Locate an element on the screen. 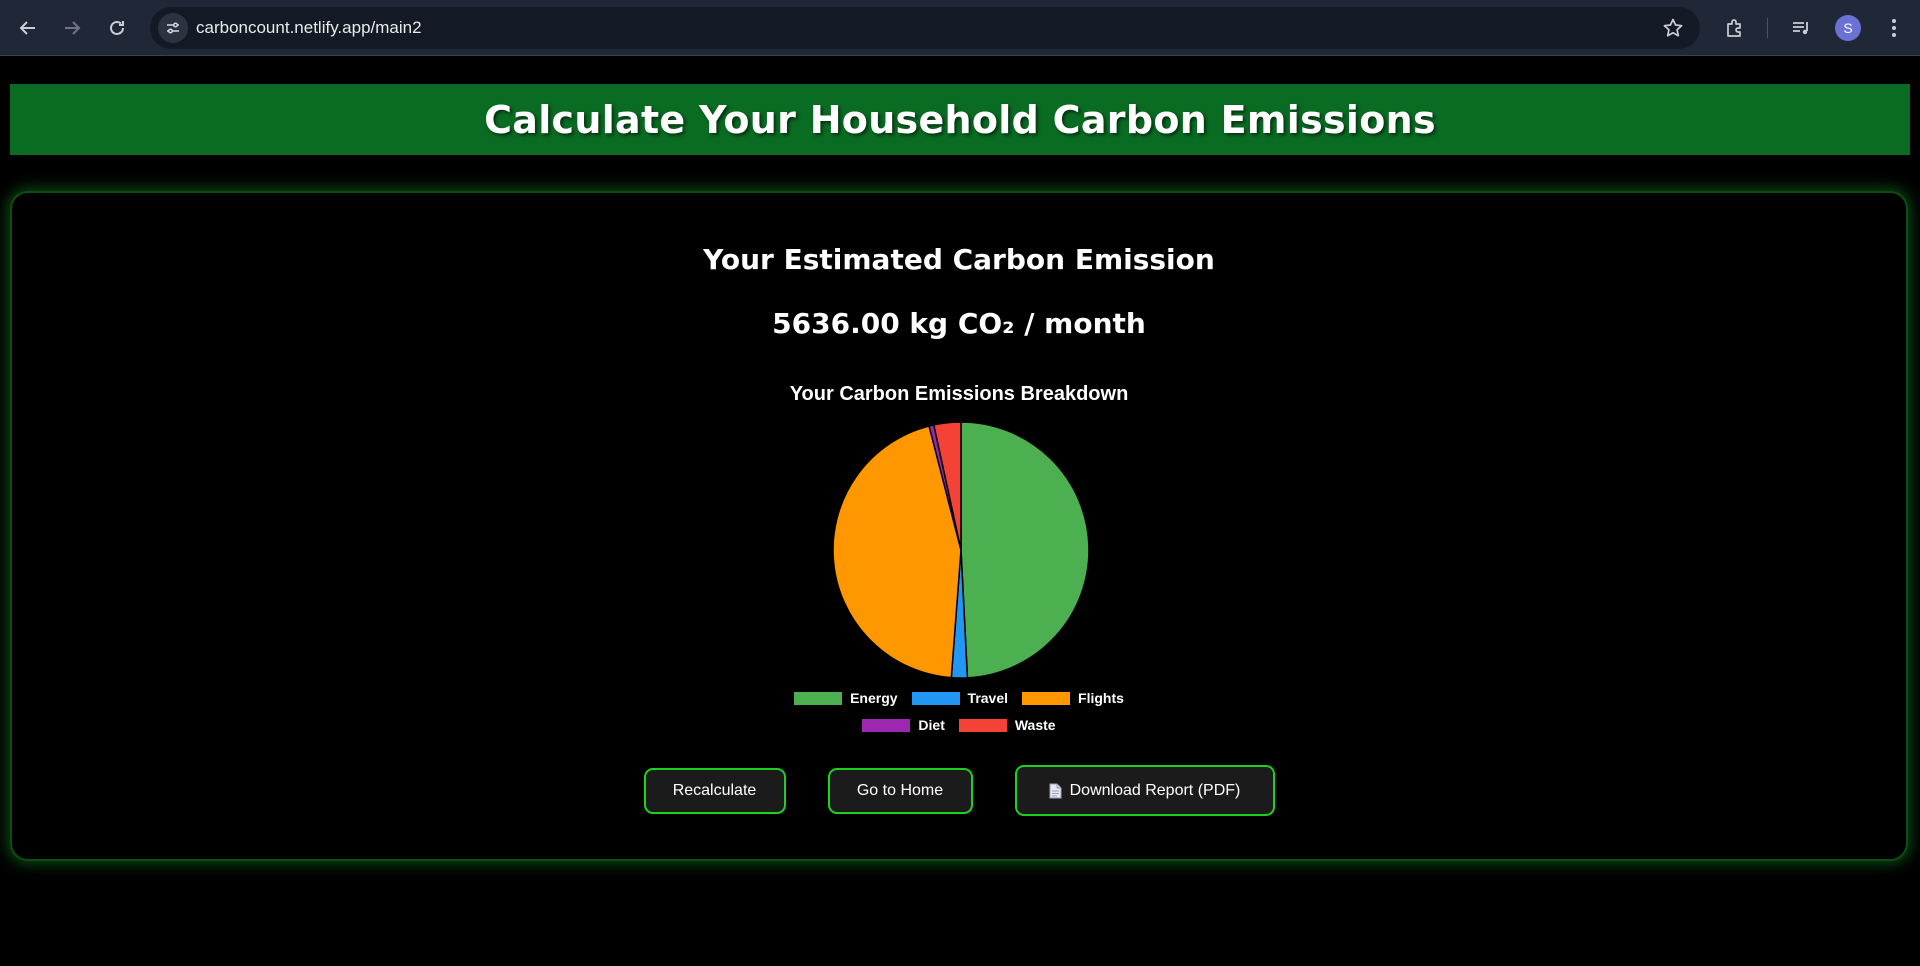 The height and width of the screenshot is (966, 1920). reload-icon is located at coordinates (117, 27).